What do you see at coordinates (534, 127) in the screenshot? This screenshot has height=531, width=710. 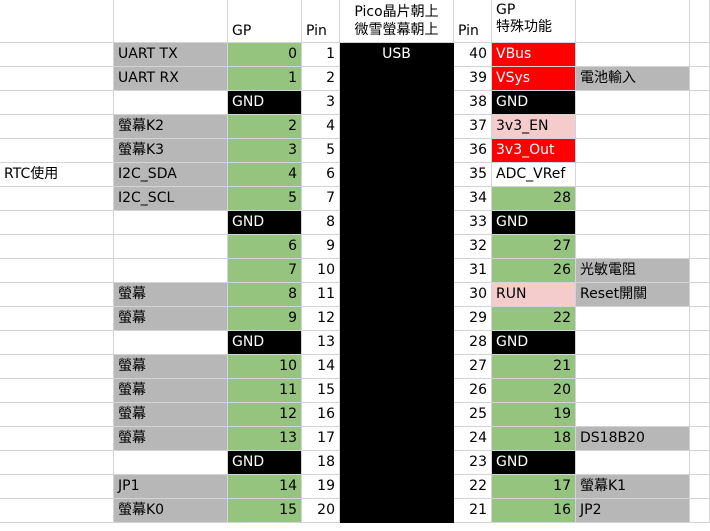 I see `right-gp-cell: 3v3_EN` at bounding box center [534, 127].